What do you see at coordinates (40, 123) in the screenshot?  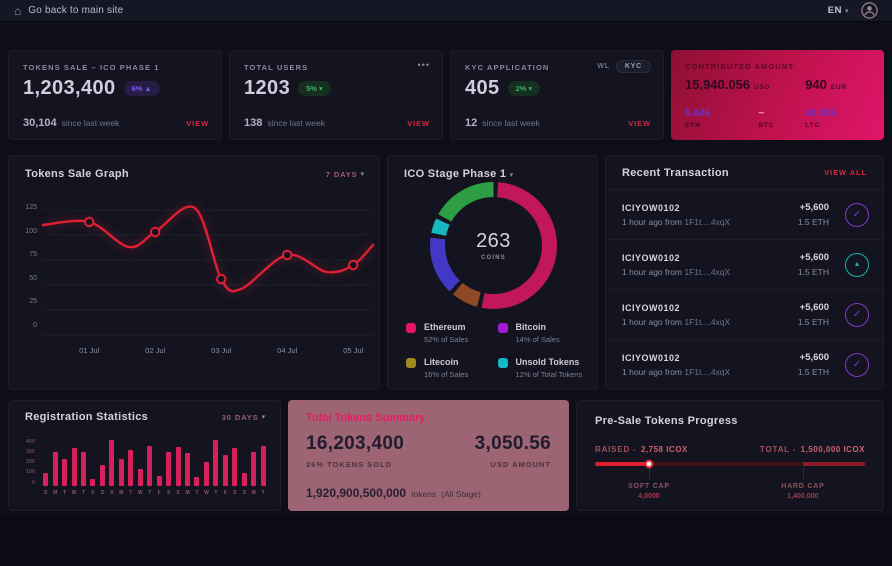 I see `stat-delta: 30,104` at bounding box center [40, 123].